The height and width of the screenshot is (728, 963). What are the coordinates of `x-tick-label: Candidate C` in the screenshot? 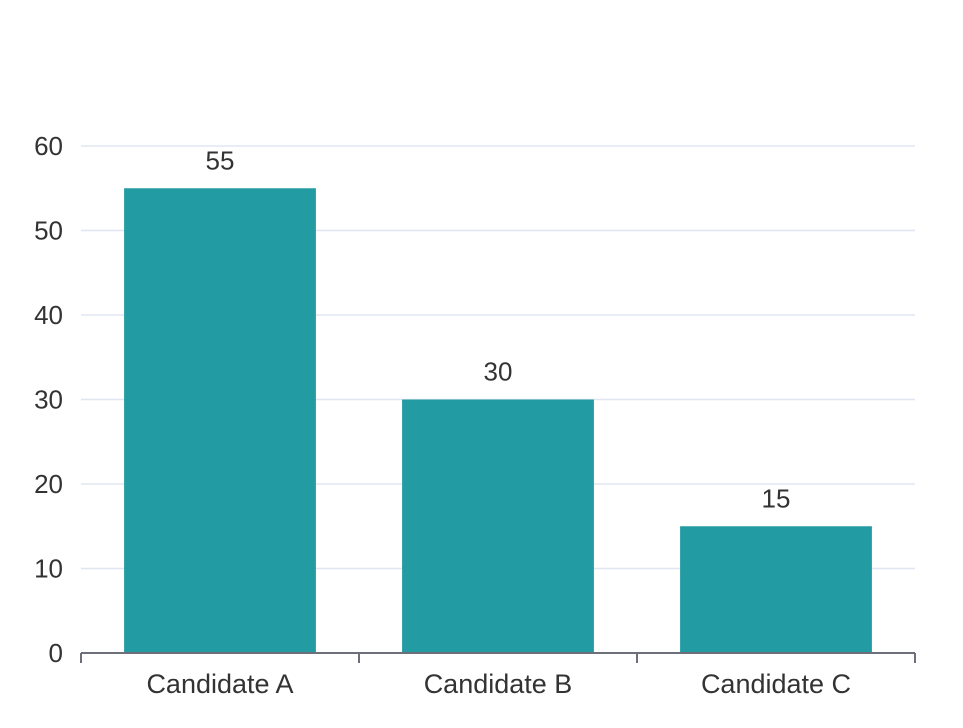 It's located at (776, 684).